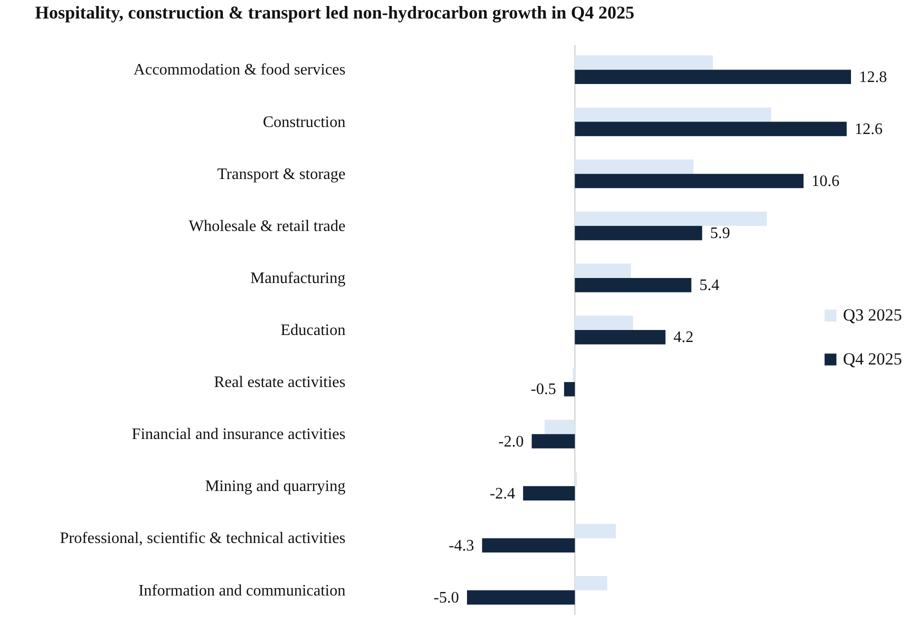  I want to click on data-label: -0.5, so click(543, 389).